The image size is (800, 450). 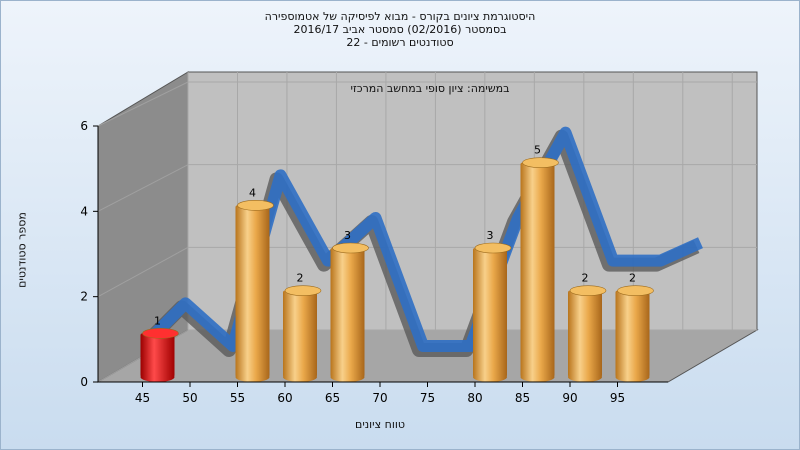 What do you see at coordinates (430, 88) in the screenshot?
I see `chart-annotation: במשימה: ציון סופי במחשב המרכזי` at bounding box center [430, 88].